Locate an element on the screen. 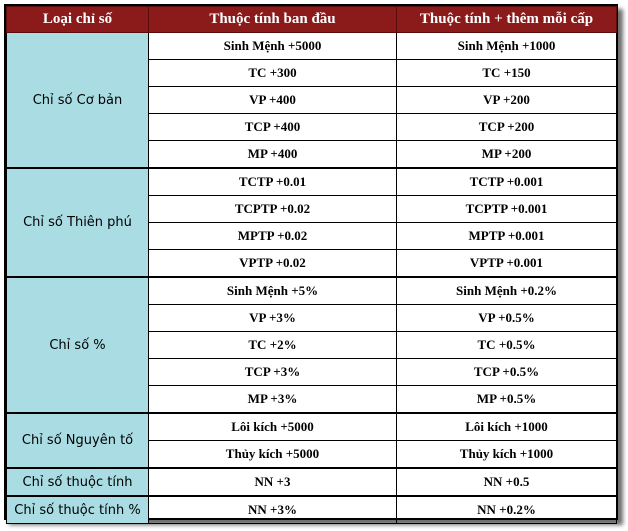 This screenshot has width=628, height=531. header-per-level-attribute: Thuộc tính + thêm mỗi cấp is located at coordinates (506, 19).